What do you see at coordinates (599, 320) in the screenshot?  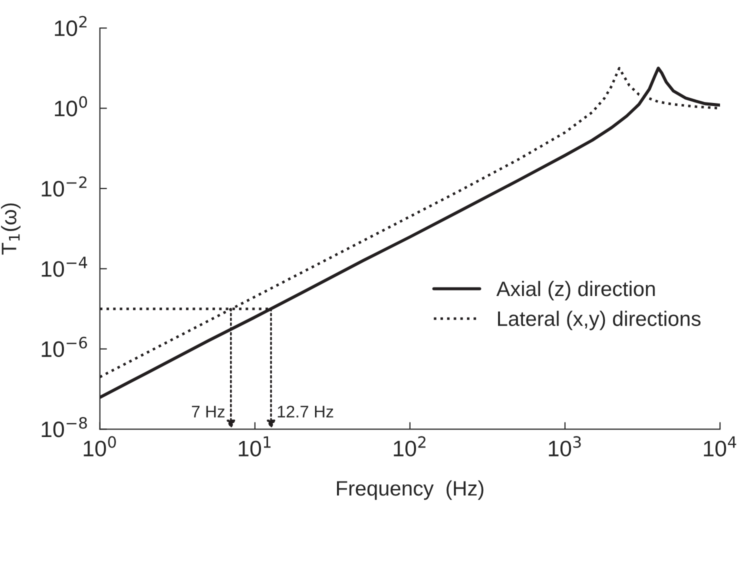 I see `legend-label: Lateral (x,y) directions` at bounding box center [599, 320].